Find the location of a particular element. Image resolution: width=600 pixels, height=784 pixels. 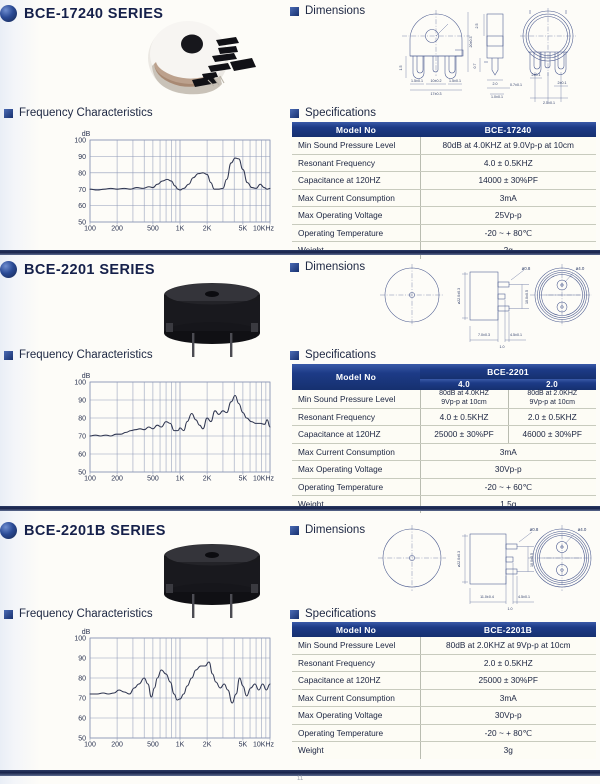

heading-specifications-2: Specifications is located at coordinates (333, 355).